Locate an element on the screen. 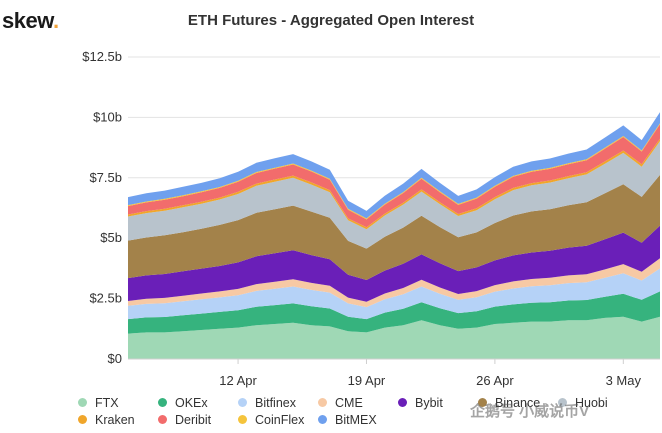 Image resolution: width=662 pixels, height=433 pixels. x-tick-label: 26 Apr is located at coordinates (495, 380).